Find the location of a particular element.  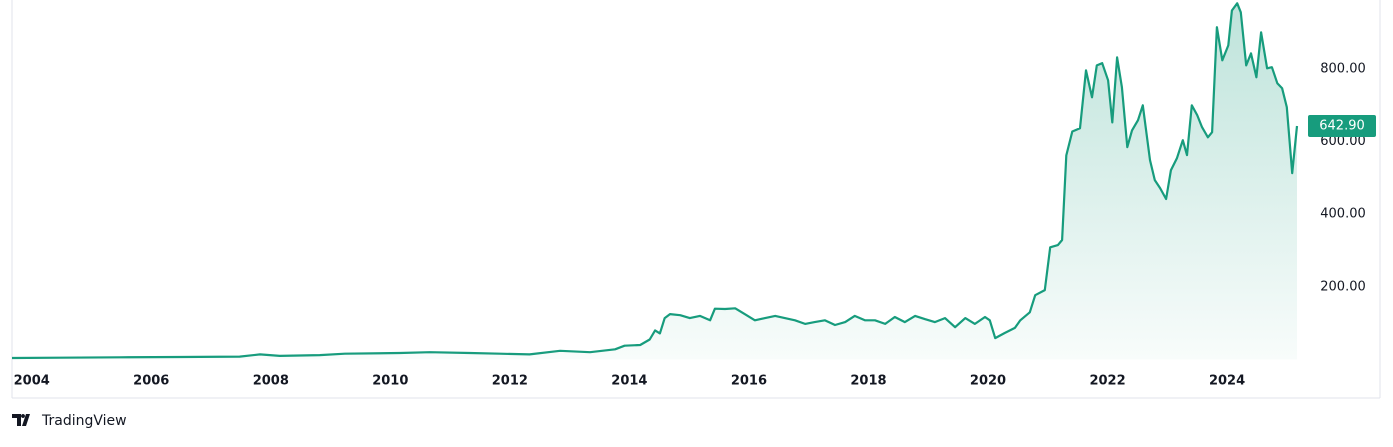

logo is located at coordinates (21, 420).